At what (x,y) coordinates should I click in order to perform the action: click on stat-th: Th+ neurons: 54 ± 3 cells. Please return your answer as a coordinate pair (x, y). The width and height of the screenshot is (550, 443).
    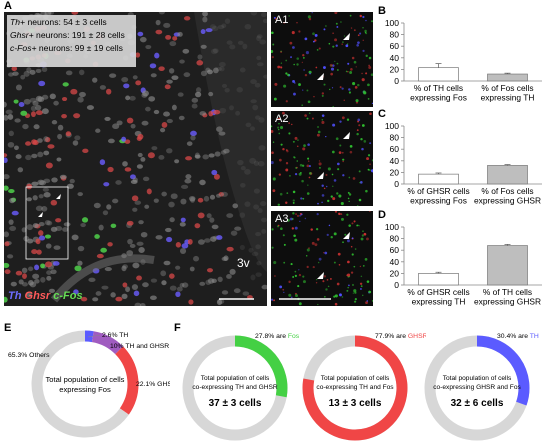
    Looking at the image, I should click on (58, 22).